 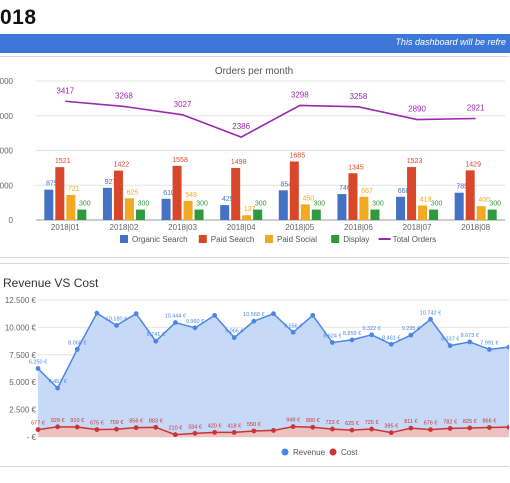 I want to click on y-tick-label: 7.500 €, so click(x=22, y=355).